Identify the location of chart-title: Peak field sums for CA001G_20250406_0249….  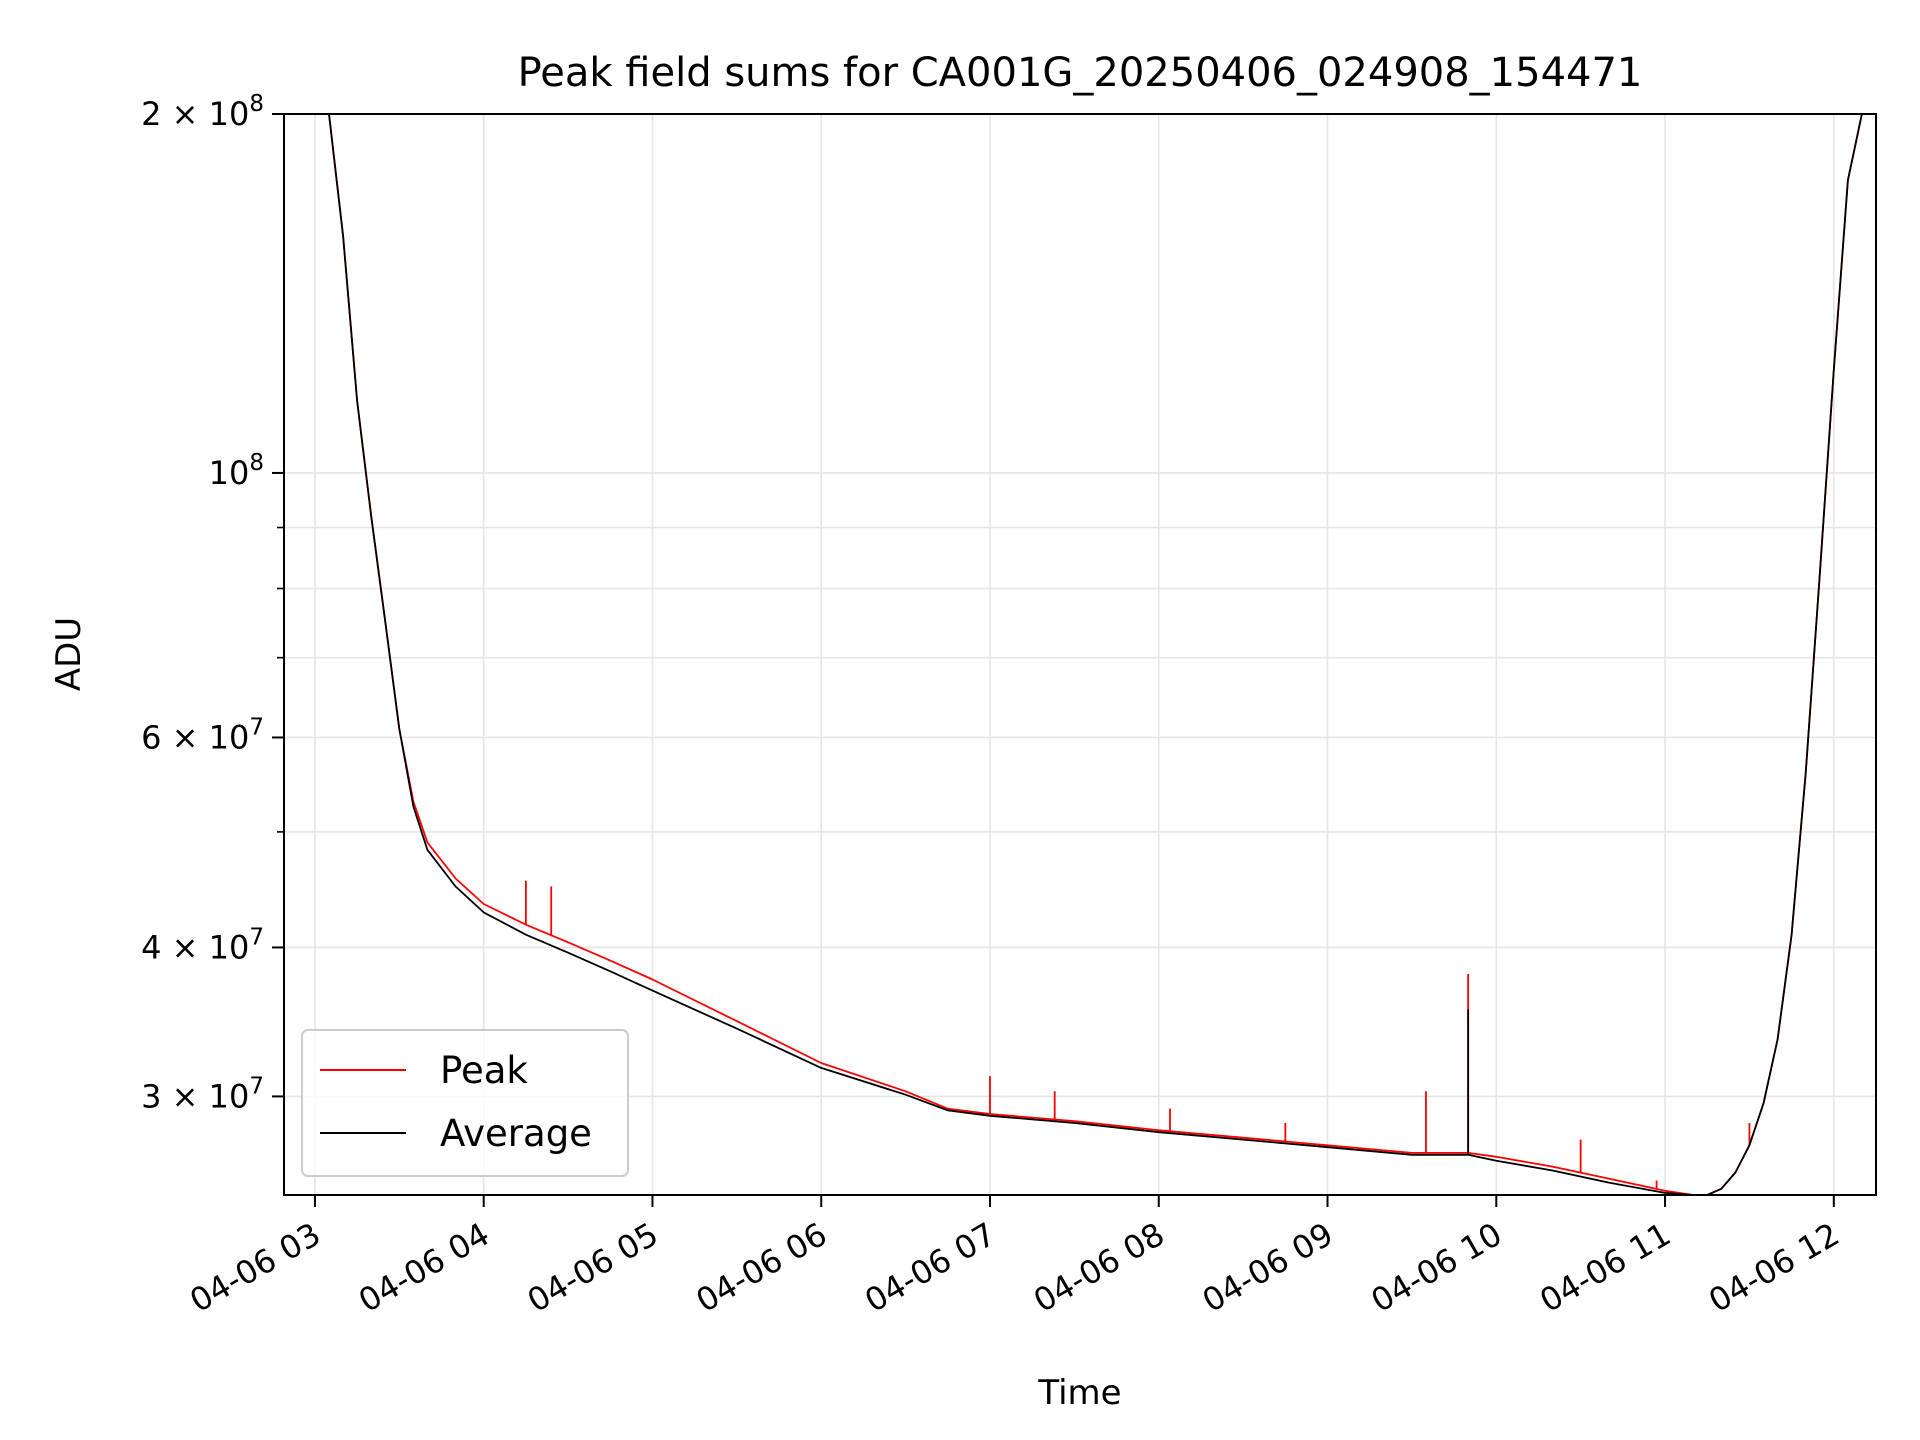
(1080, 73).